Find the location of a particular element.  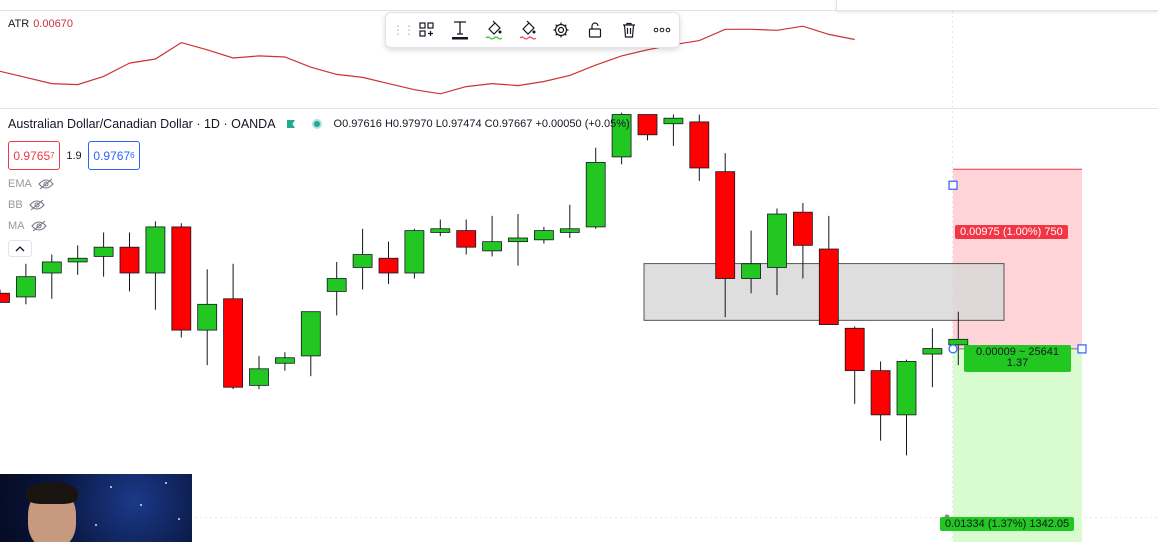

low-value: 0.97474 is located at coordinates (461, 124).